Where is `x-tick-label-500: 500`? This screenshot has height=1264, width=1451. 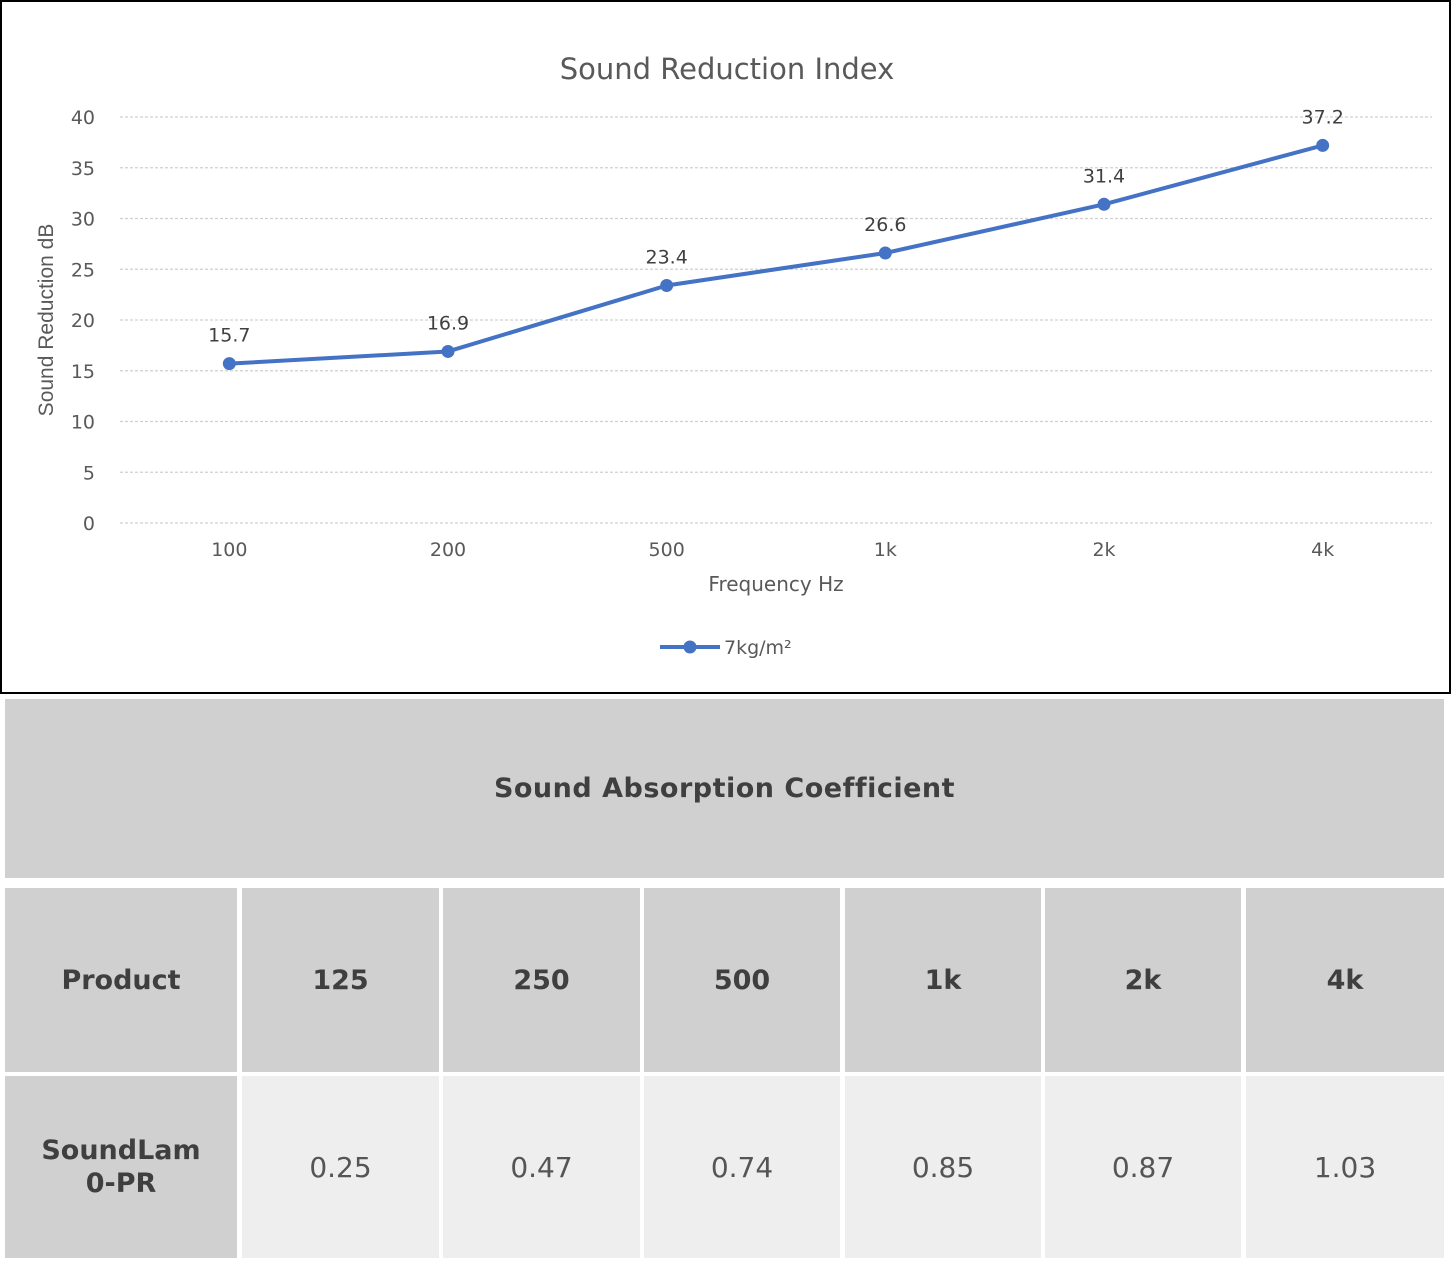
x-tick-label-500: 500 is located at coordinates (667, 550).